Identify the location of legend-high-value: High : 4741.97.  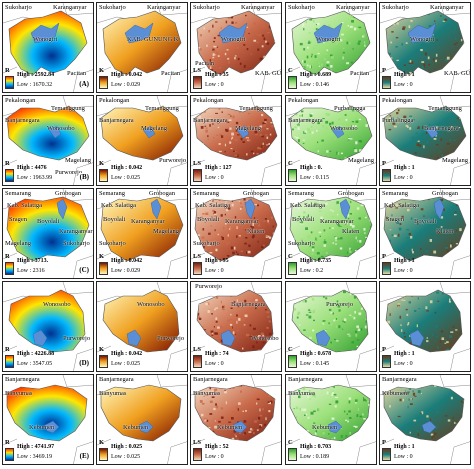
(36, 447).